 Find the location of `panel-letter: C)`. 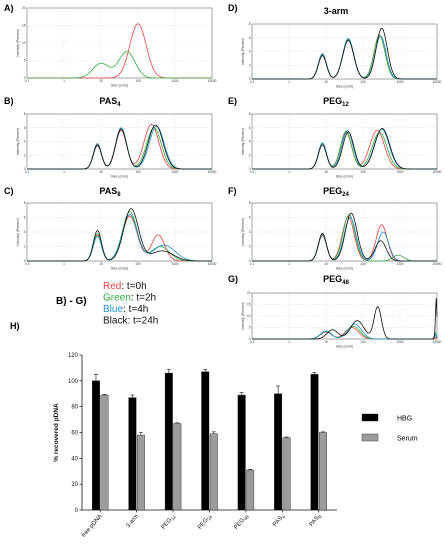

panel-letter: C) is located at coordinates (9, 191).